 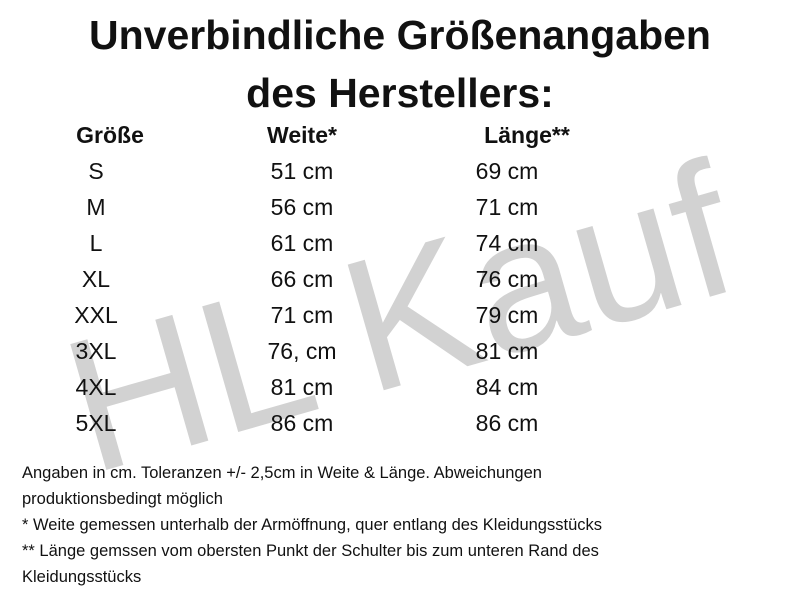 What do you see at coordinates (96, 207) in the screenshot?
I see `table-cell: M` at bounding box center [96, 207].